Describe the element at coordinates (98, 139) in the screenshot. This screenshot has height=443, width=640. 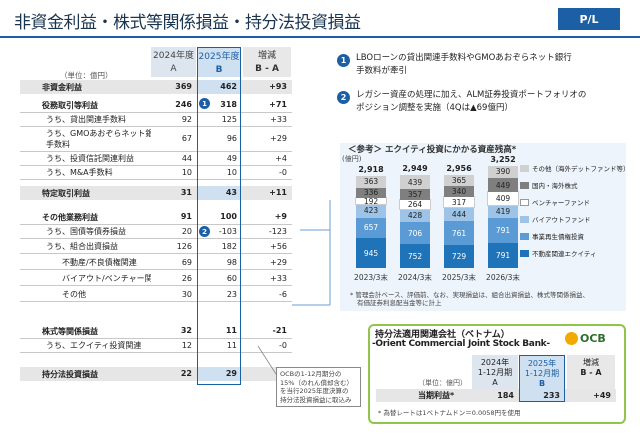
I see `row-label: うち、GMOあおぞらネット銀行 手数料` at that location.